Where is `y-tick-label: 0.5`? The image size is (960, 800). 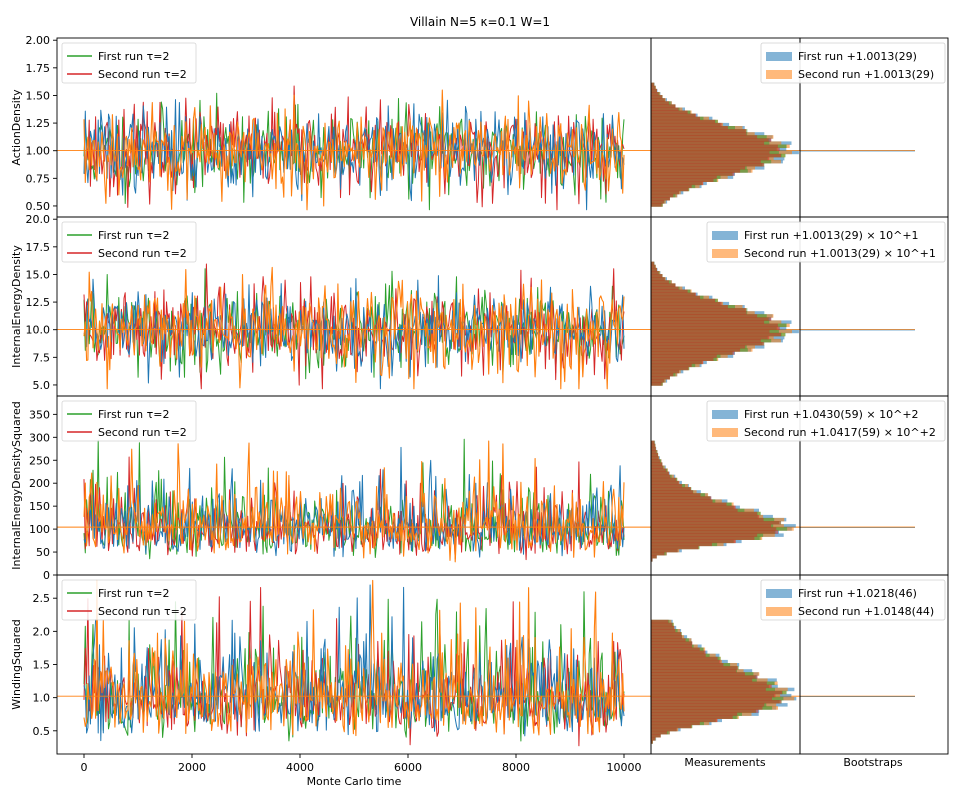
y-tick-label: 0.5 is located at coordinates (42, 731).